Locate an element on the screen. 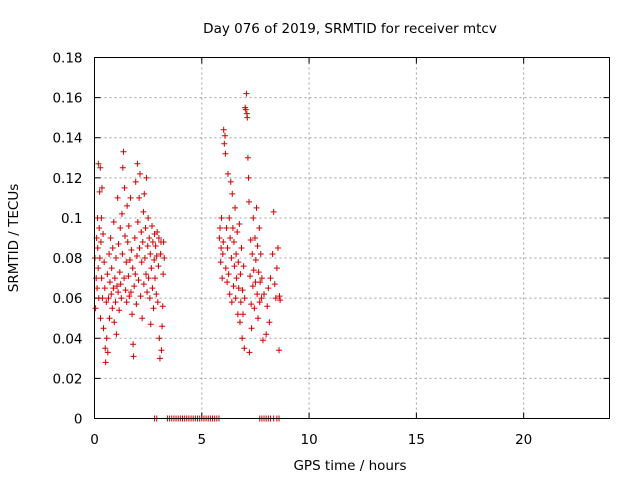  y-tick-label: 0 is located at coordinates (78, 420).